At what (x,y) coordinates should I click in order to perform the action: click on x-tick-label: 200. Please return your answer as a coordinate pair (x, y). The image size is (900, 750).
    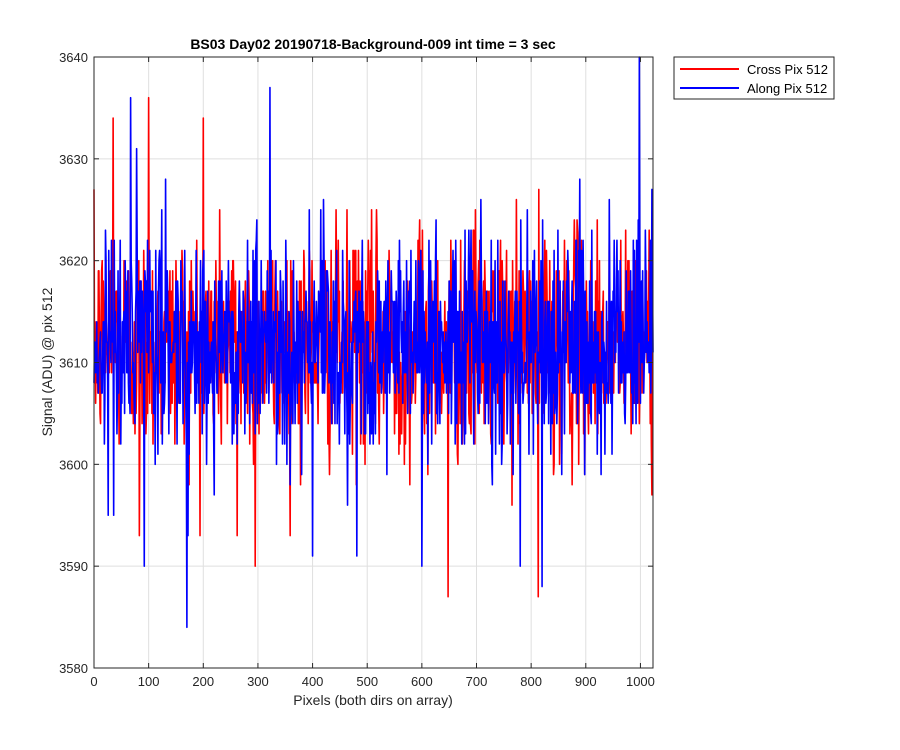
    Looking at the image, I should click on (203, 681).